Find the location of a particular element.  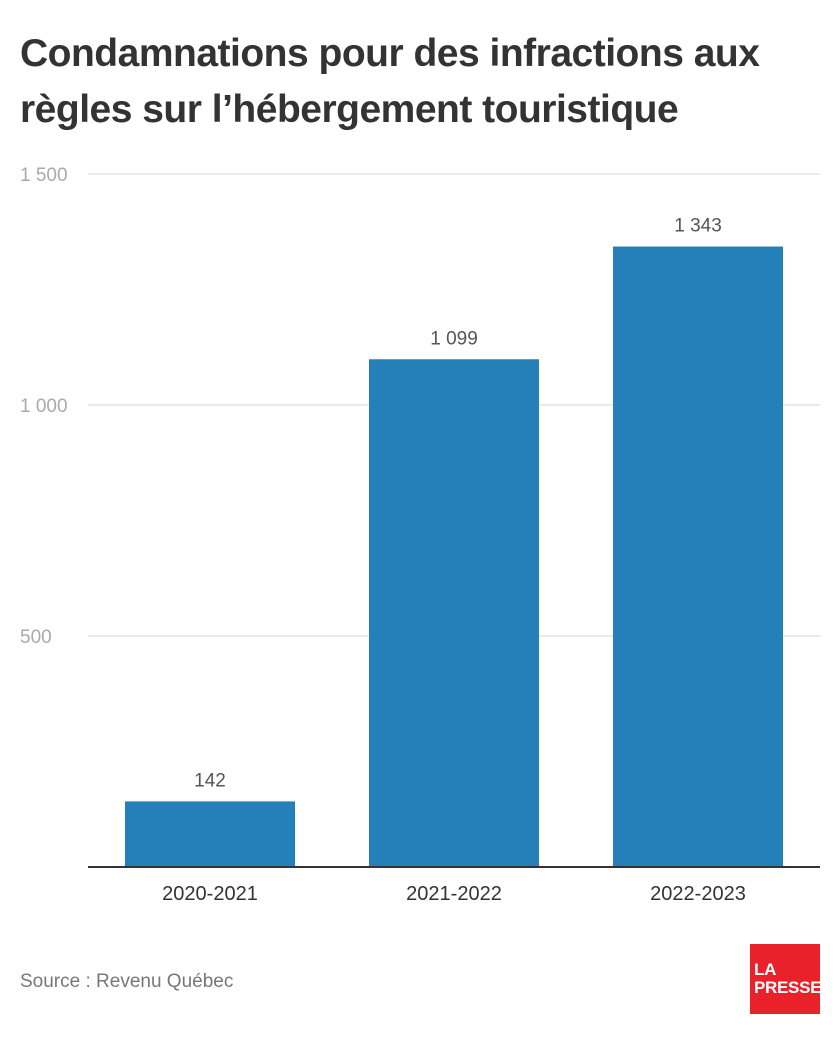

source-note: Source : Revenu Québec is located at coordinates (127, 981).